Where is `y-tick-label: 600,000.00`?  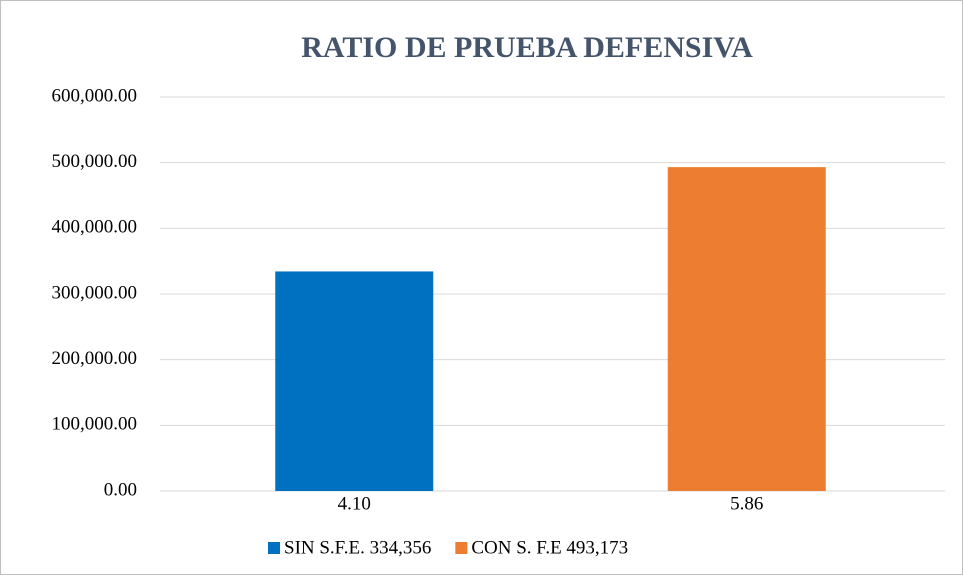 y-tick-label: 600,000.00 is located at coordinates (95, 95).